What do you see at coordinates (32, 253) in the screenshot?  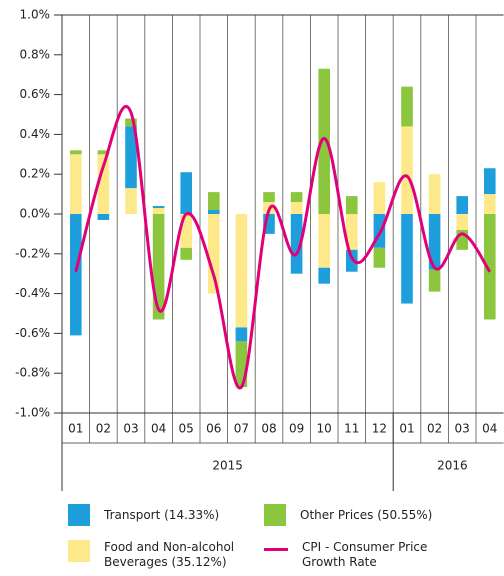 I see `y-tick-label: -0.2%` at bounding box center [32, 253].